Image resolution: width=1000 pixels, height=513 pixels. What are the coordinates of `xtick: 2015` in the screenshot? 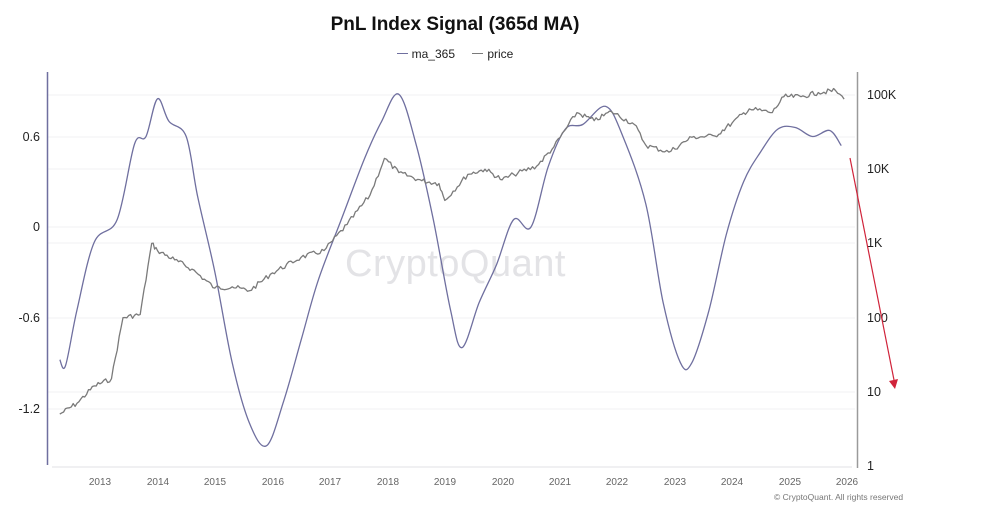 It's located at (215, 482).